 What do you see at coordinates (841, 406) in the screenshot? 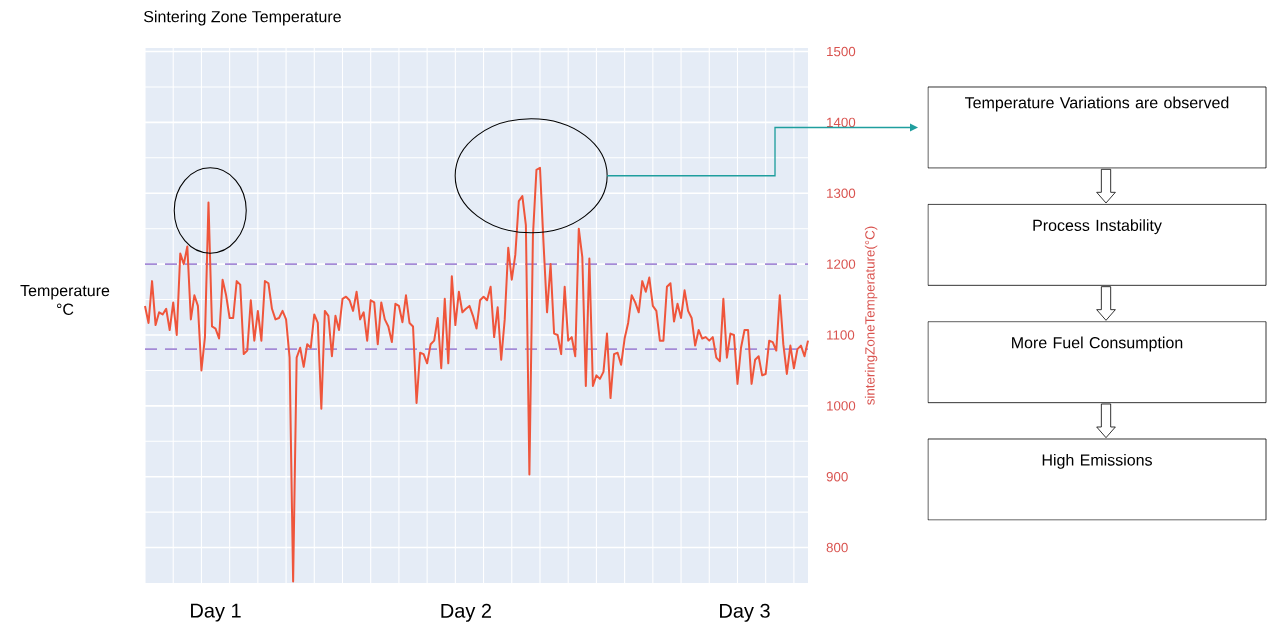
I see `y-tick-label: 1000` at bounding box center [841, 406].